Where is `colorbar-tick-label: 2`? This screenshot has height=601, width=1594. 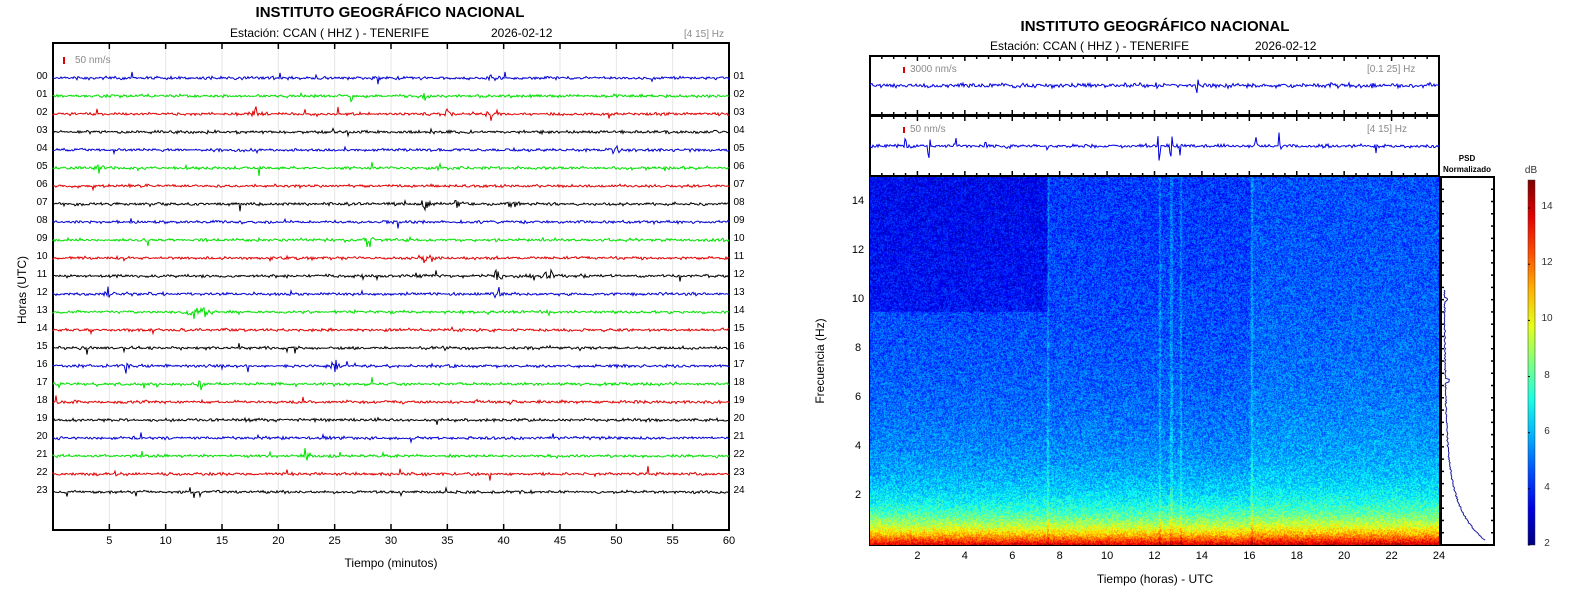
colorbar-tick-label: 2 is located at coordinates (1547, 543).